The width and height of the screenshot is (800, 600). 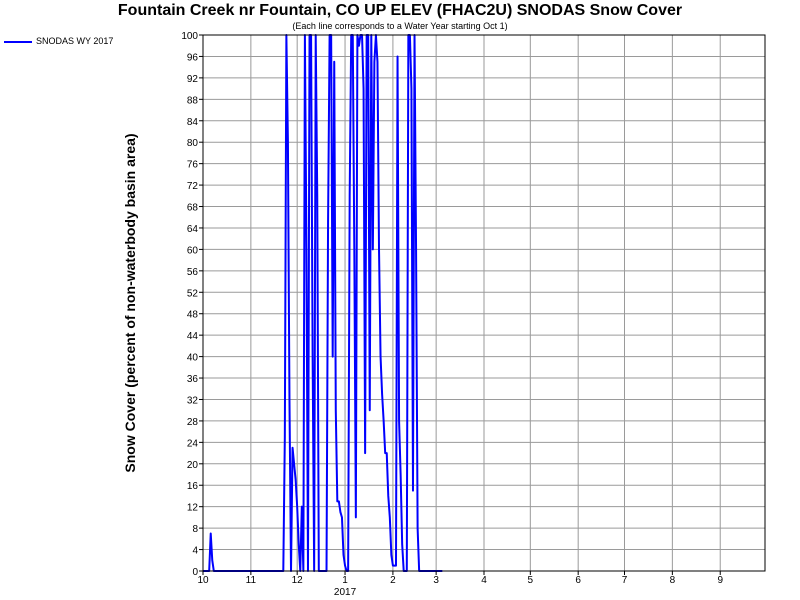 I want to click on y-tick-label: 84, so click(x=193, y=122).